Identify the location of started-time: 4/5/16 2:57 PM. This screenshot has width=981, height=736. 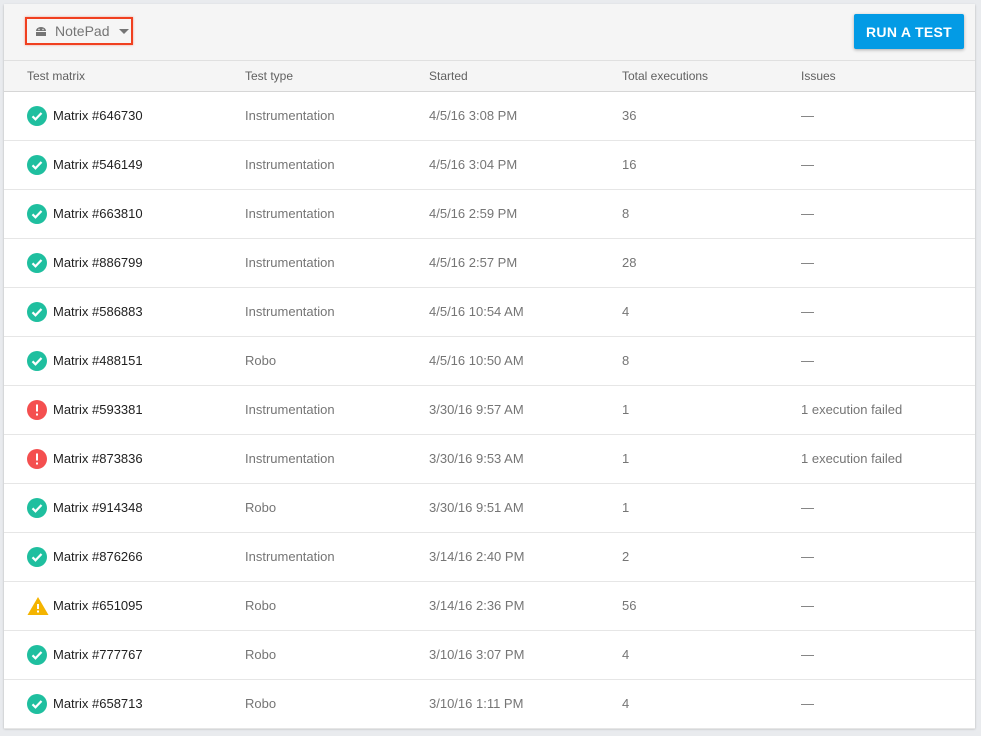
(473, 262).